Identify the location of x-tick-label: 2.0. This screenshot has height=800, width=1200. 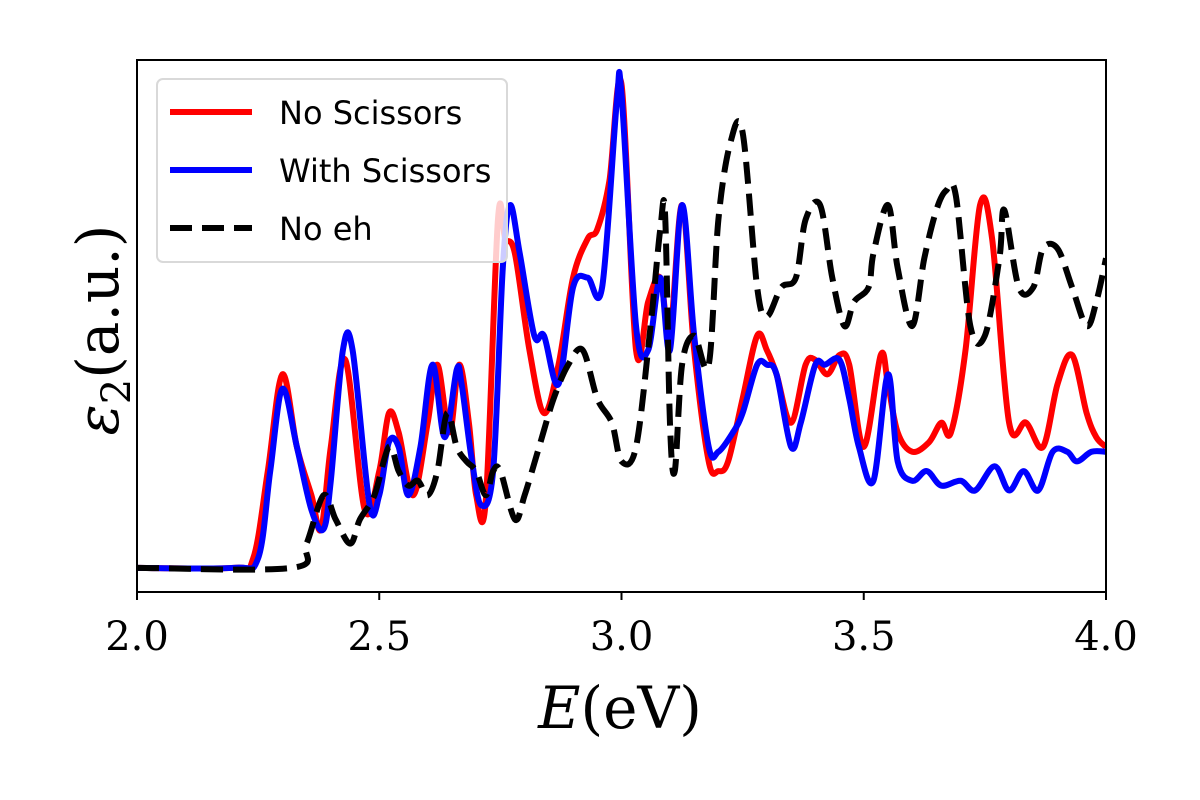
(137, 637).